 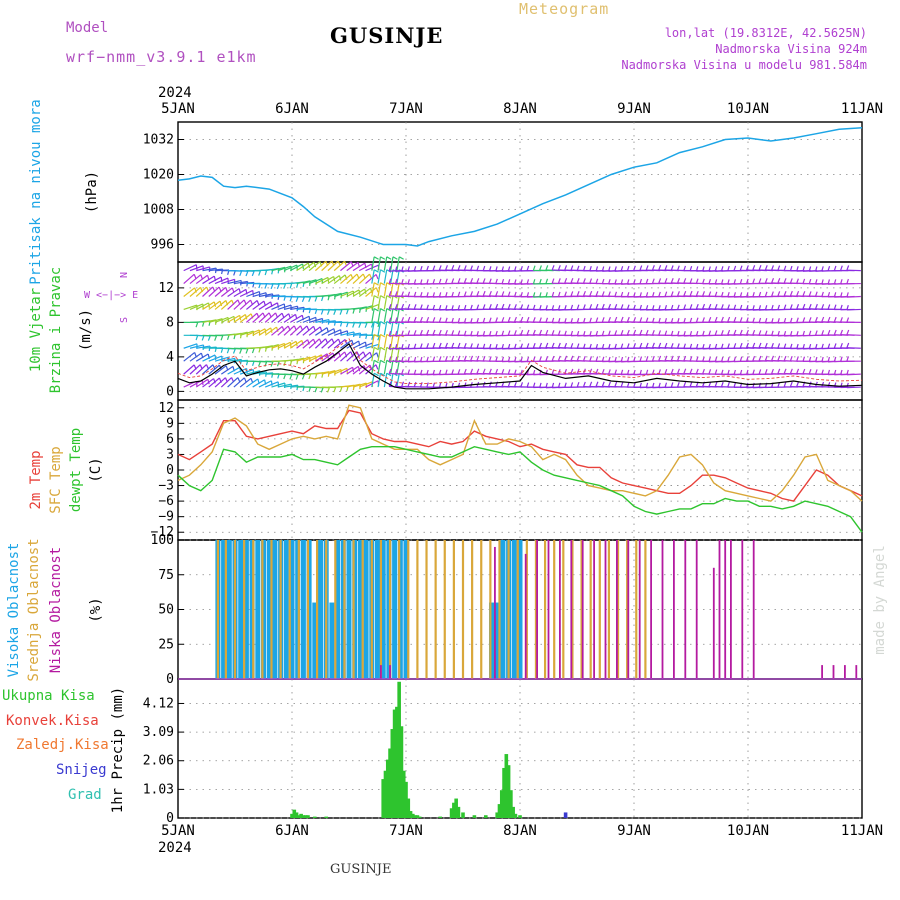 What do you see at coordinates (292, 831) in the screenshot?
I see `x-tick-label-bottom: 6JAN` at bounding box center [292, 831].